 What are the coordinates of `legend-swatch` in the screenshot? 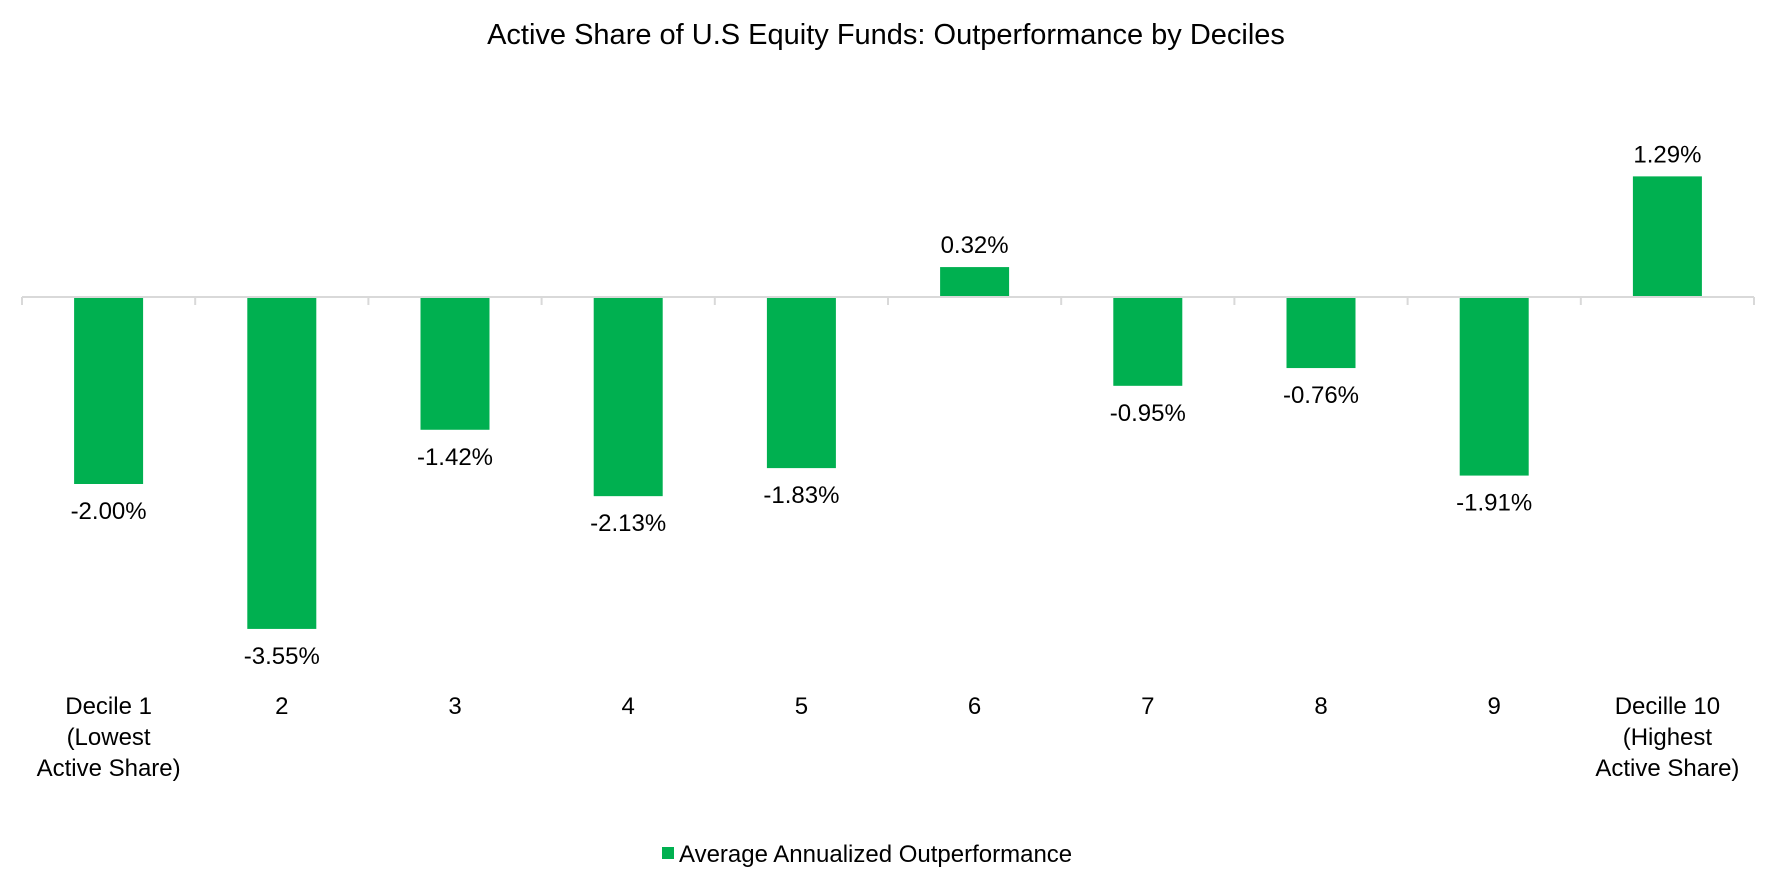 It's located at (668, 853).